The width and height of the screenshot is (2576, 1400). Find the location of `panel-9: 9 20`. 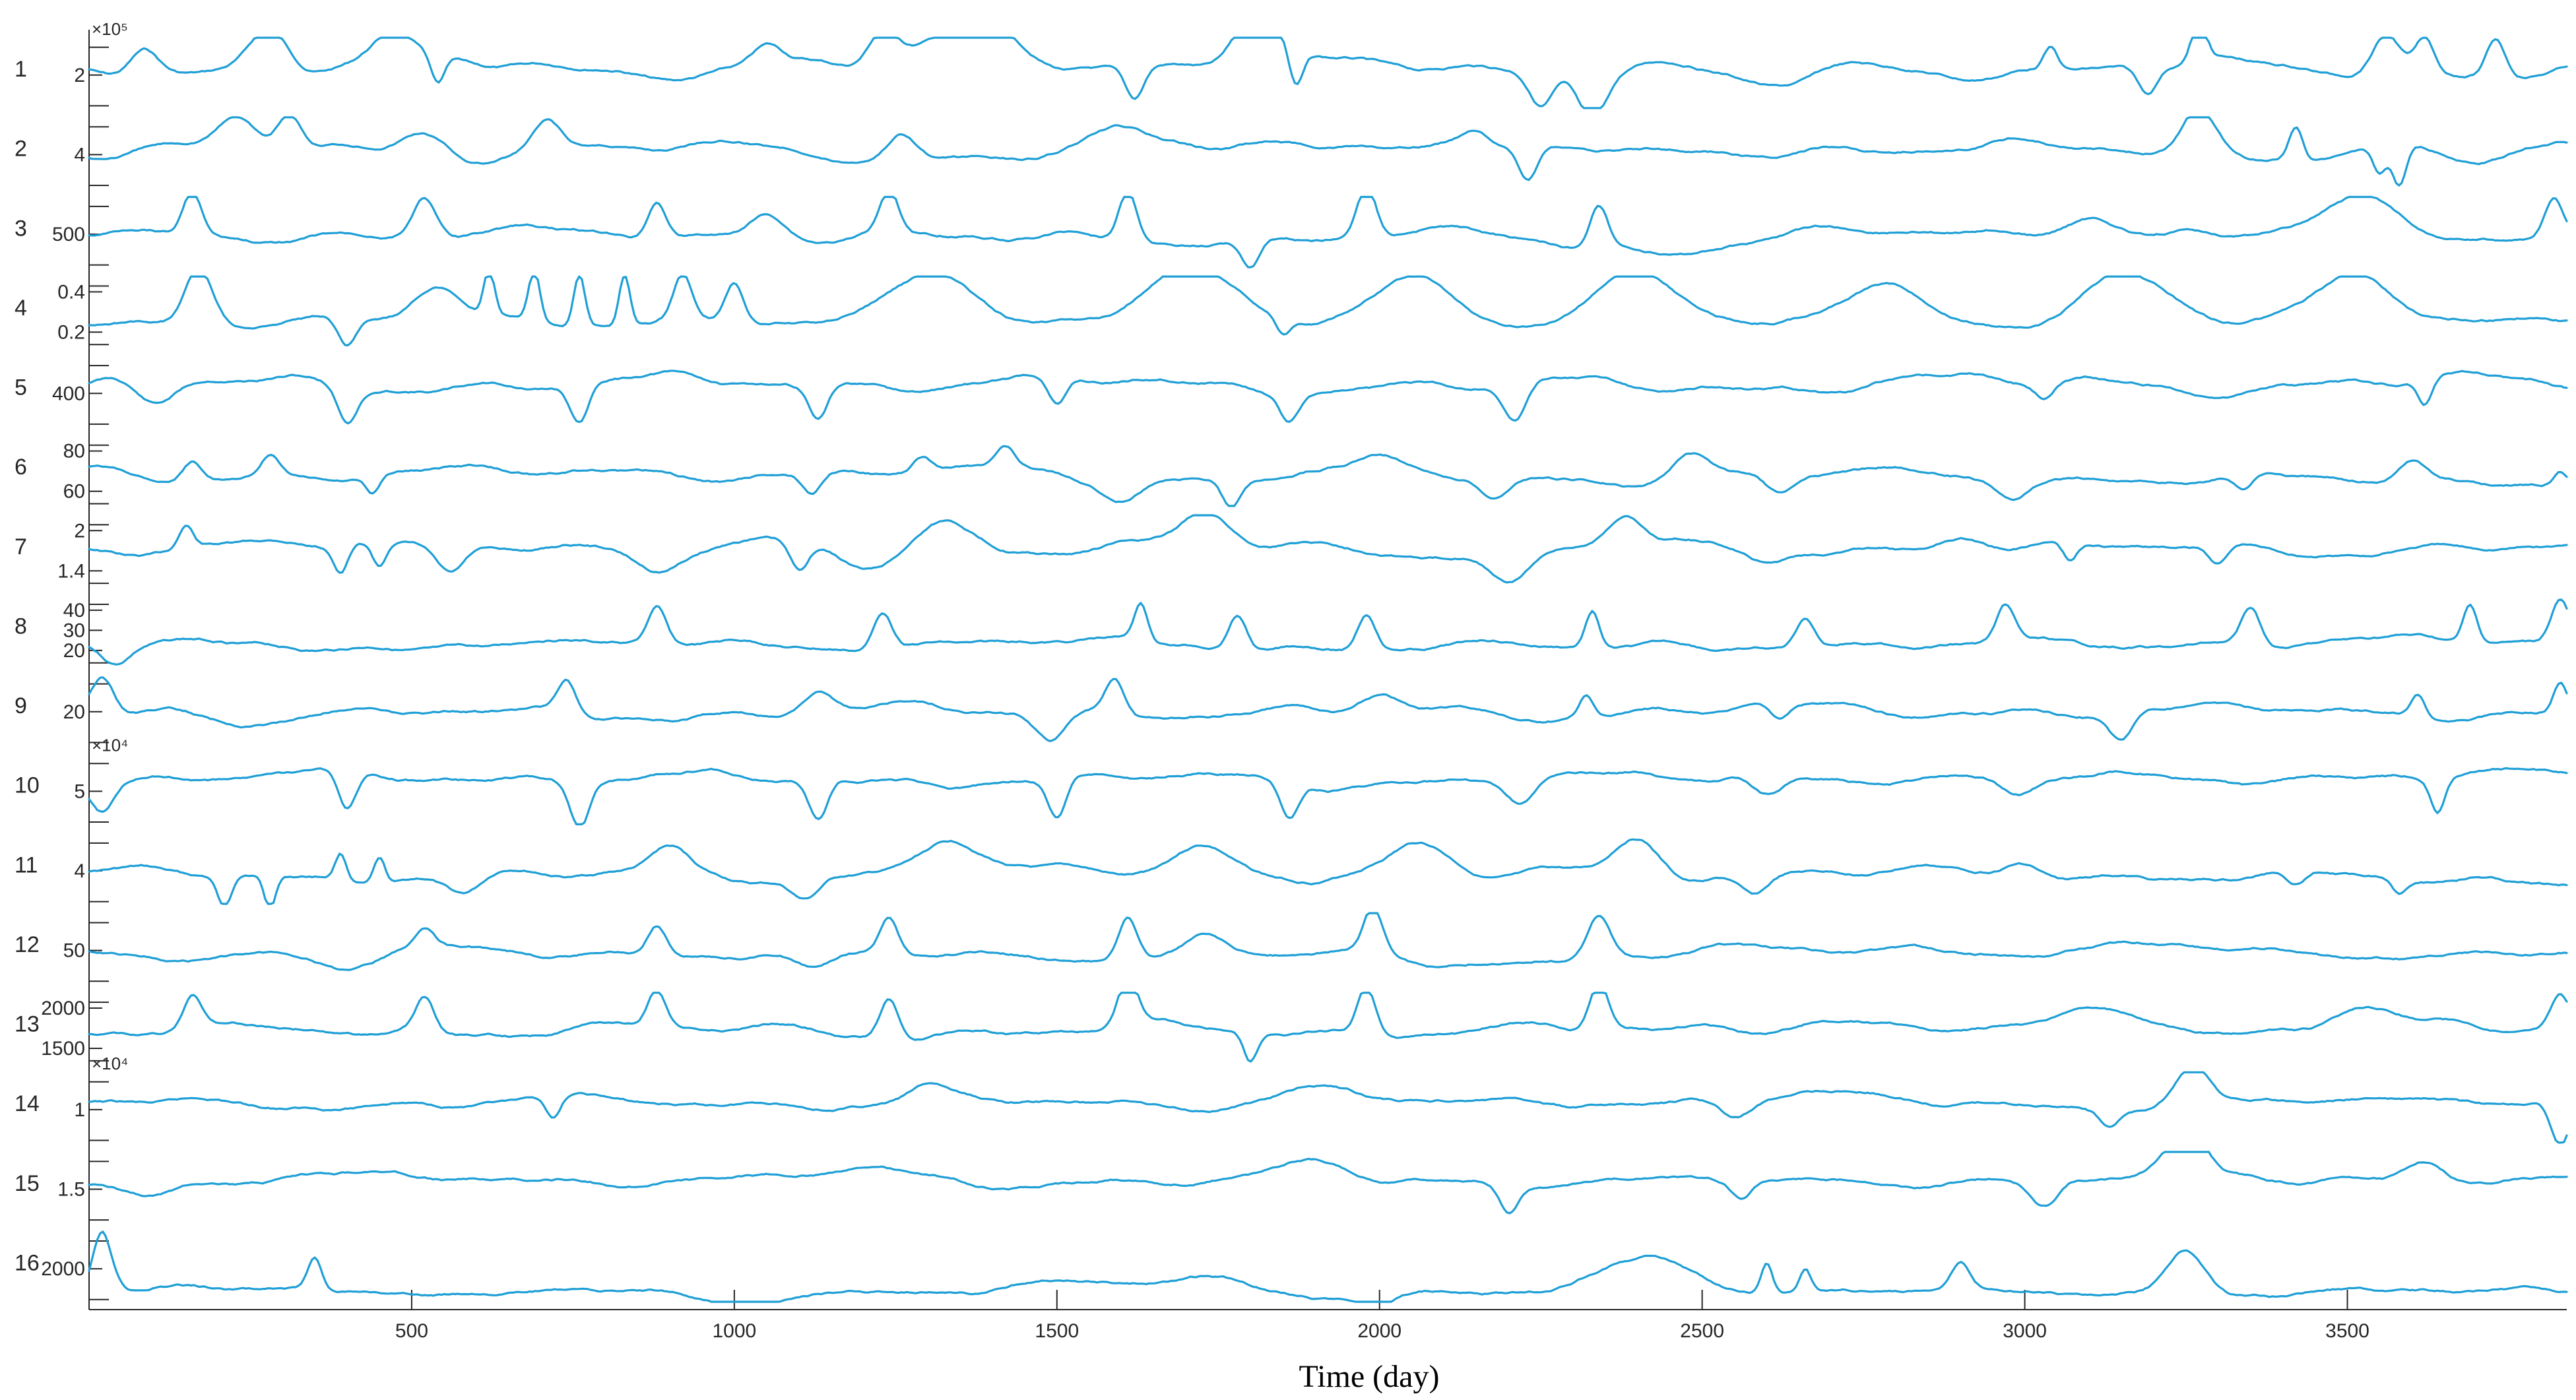

panel-9: 9 20 is located at coordinates (1291, 710).